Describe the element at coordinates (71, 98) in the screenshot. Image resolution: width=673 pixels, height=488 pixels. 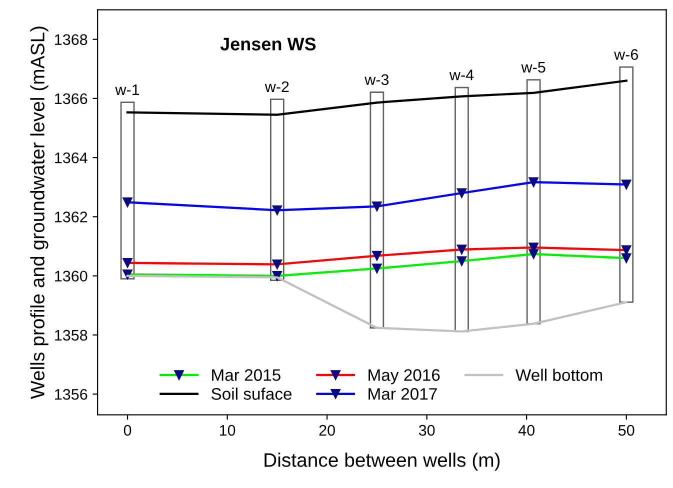
I see `y-tick-label: 1366` at that location.